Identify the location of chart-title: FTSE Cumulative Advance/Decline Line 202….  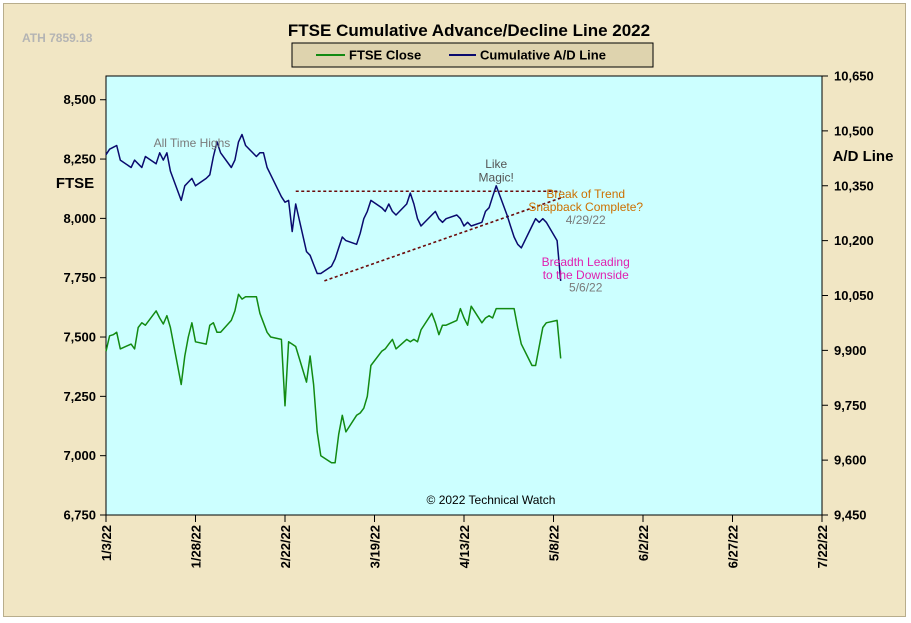
(469, 30).